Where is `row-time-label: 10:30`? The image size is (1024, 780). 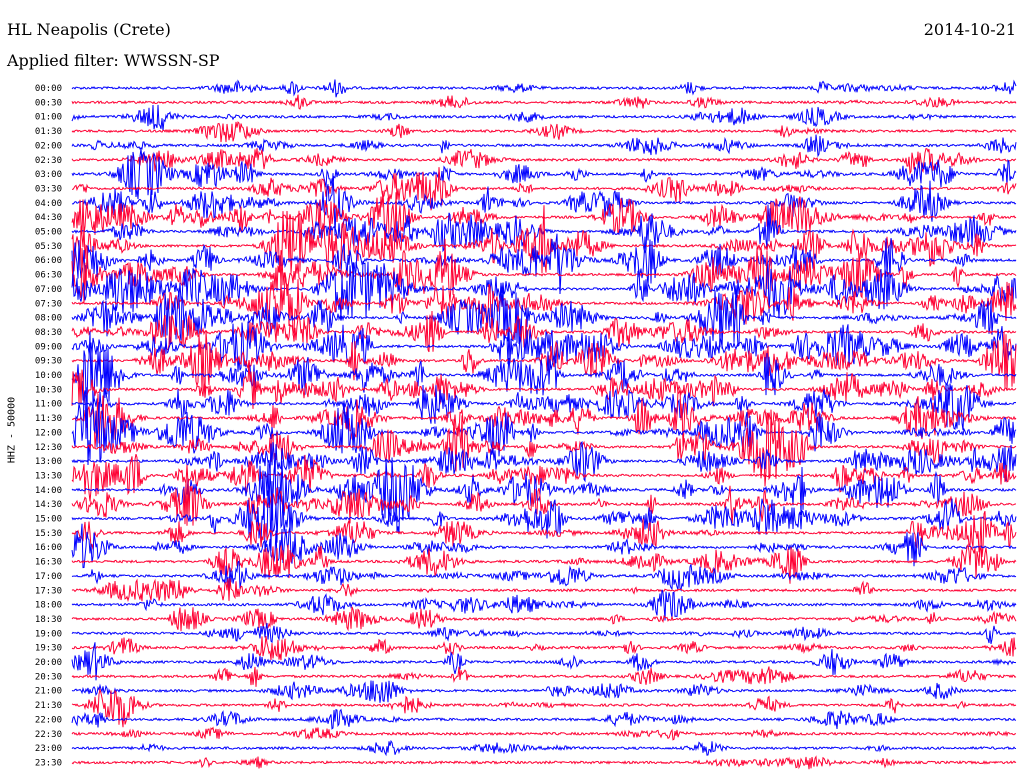
row-time-label: 10:30 is located at coordinates (48, 390).